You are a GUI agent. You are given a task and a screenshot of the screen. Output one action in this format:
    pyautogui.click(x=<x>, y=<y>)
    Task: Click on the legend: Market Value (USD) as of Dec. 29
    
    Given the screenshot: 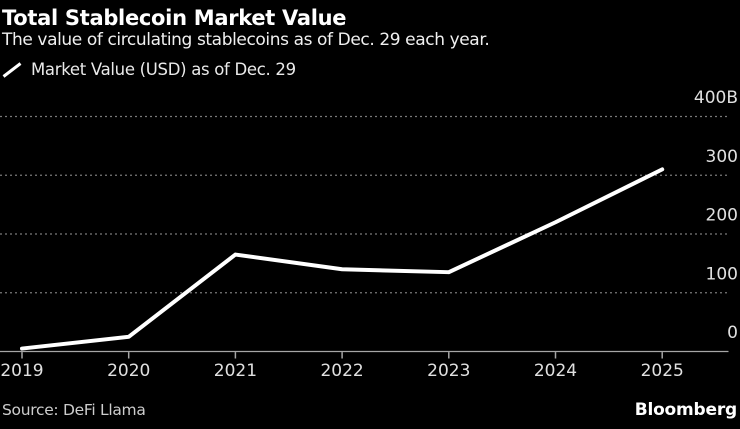 What is the action you would take?
    pyautogui.click(x=149, y=69)
    